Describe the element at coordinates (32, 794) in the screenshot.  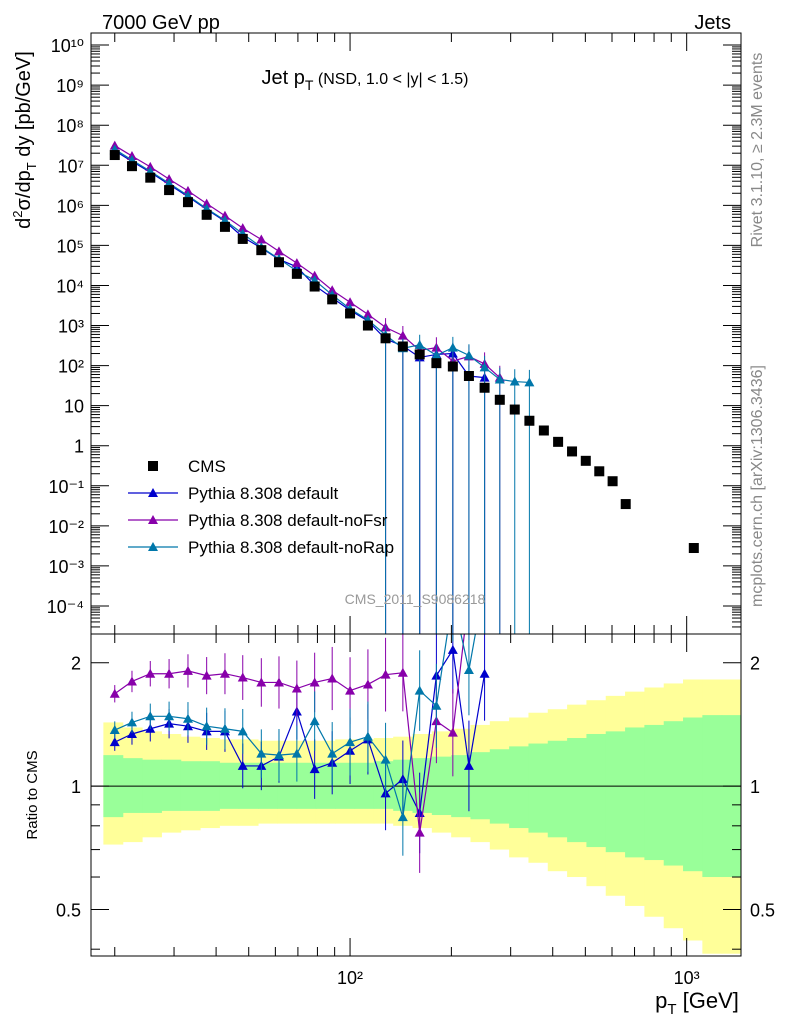
I see `ratio-axis-label: Ratio to CMS` at that location.